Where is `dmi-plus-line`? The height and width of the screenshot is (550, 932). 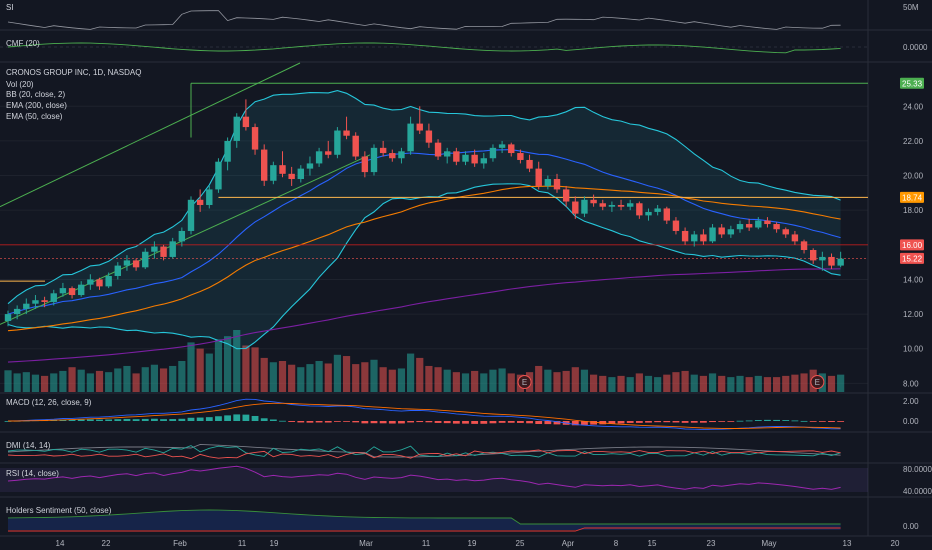
dmi-plus-line is located at coordinates (424, 451).